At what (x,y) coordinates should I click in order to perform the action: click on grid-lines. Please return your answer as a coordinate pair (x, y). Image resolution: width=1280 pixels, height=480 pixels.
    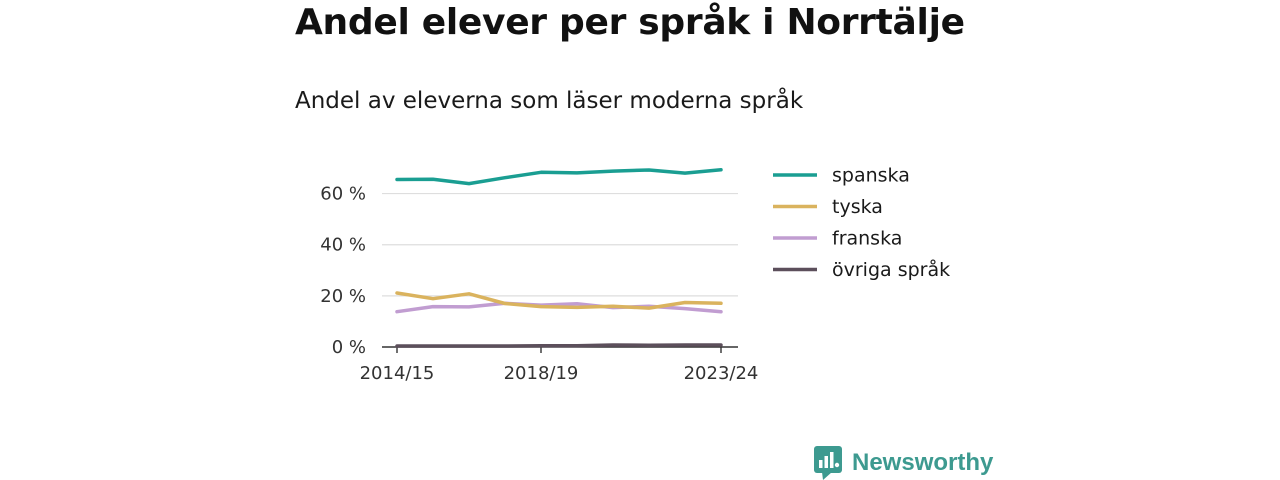
    Looking at the image, I should click on (560, 244).